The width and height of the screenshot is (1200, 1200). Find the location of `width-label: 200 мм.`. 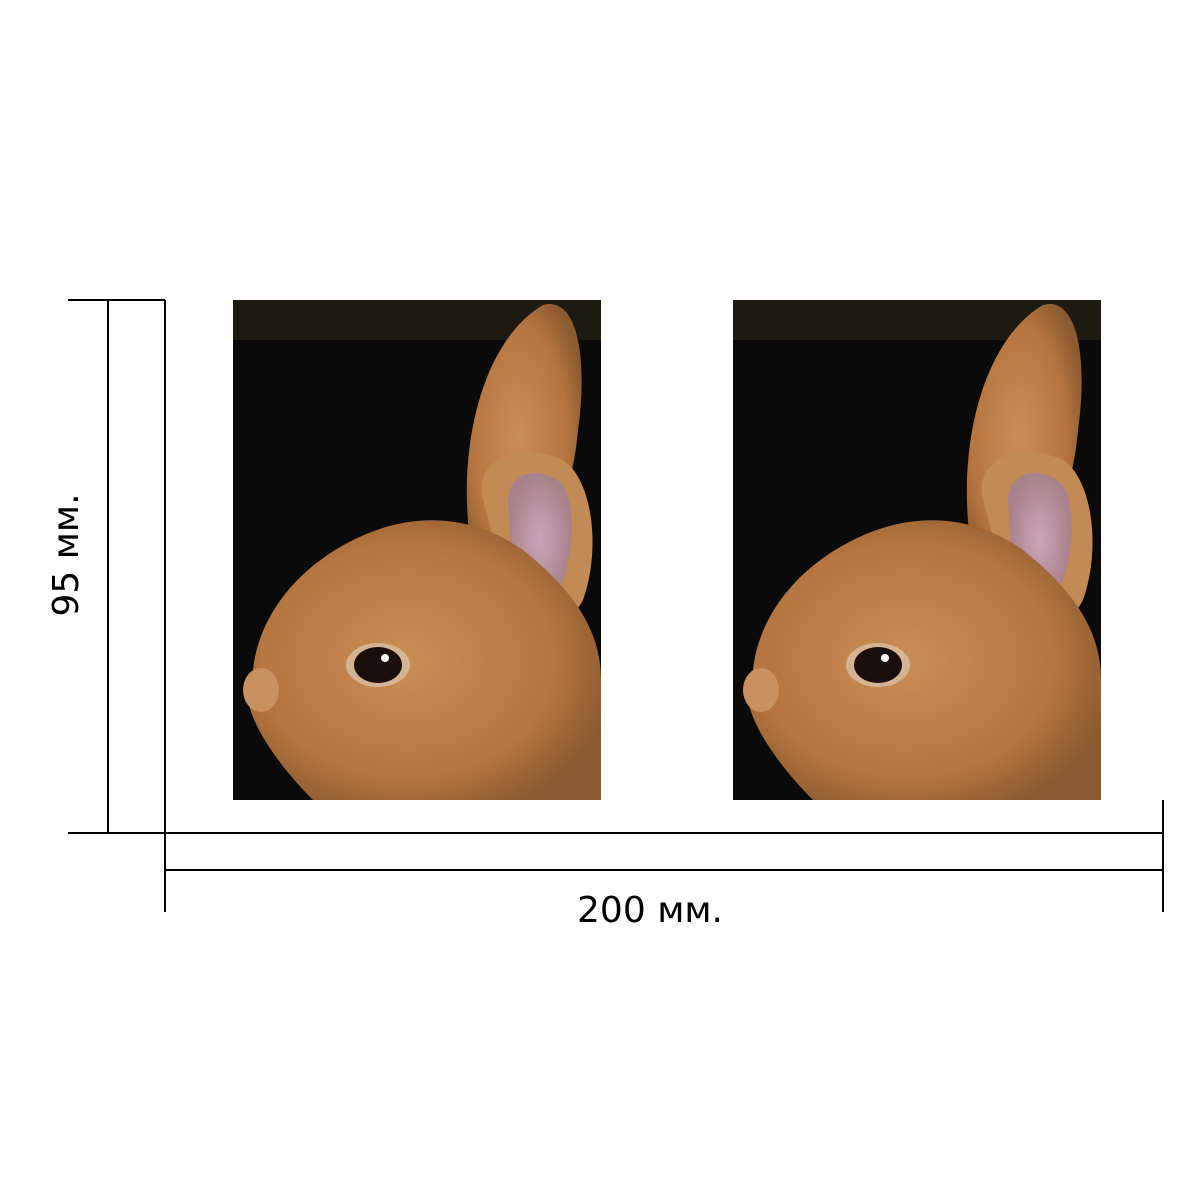

width-label: 200 мм. is located at coordinates (650, 910).